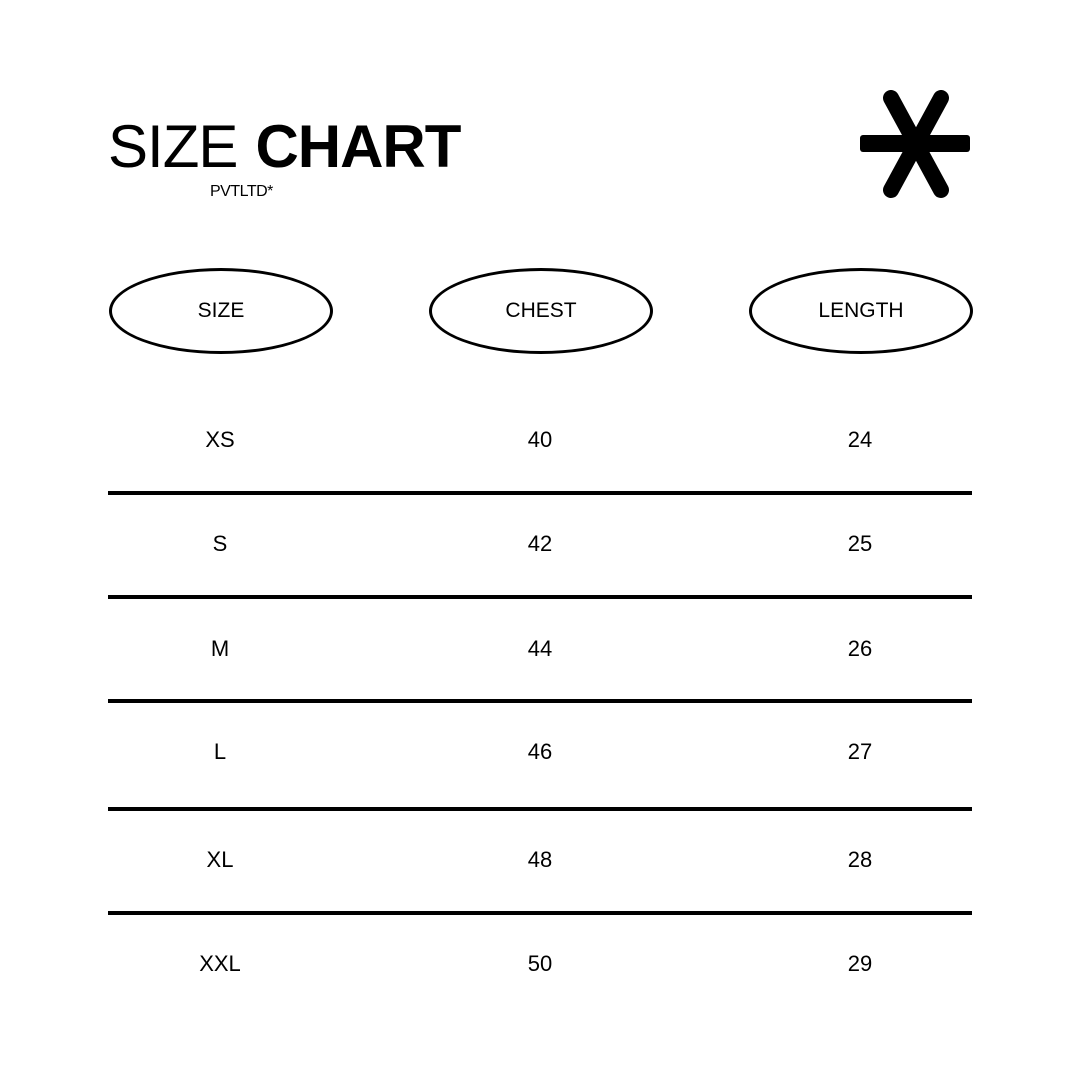  What do you see at coordinates (861, 311) in the screenshot?
I see `column-header-length: LENGTH` at bounding box center [861, 311].